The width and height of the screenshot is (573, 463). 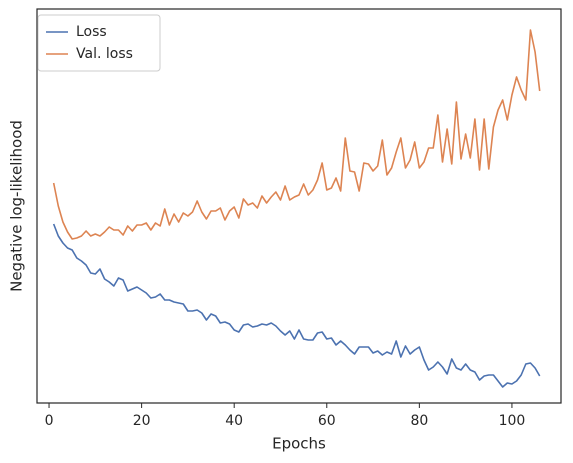 What do you see at coordinates (49, 421) in the screenshot?
I see `x-tick-label: 0` at bounding box center [49, 421].